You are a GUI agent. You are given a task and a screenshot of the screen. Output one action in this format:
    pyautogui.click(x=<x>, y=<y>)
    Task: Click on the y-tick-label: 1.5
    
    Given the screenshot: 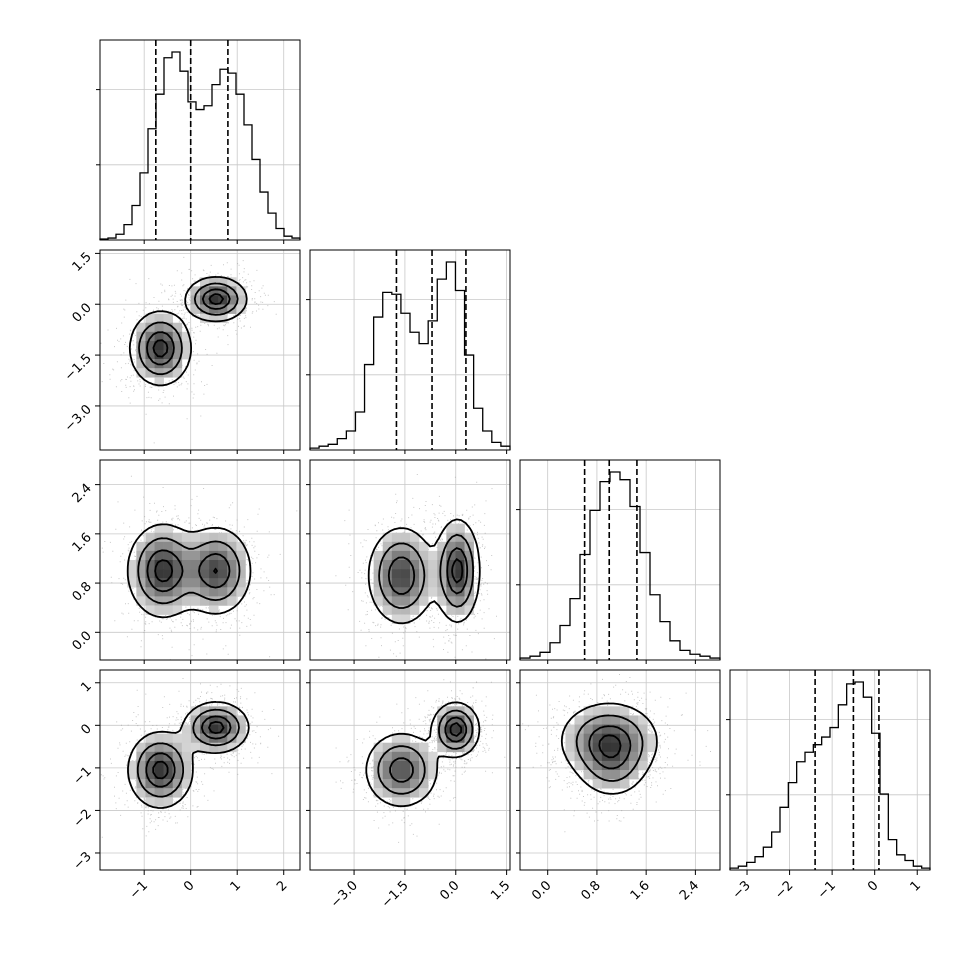 What is the action you would take?
    pyautogui.click(x=82, y=262)
    